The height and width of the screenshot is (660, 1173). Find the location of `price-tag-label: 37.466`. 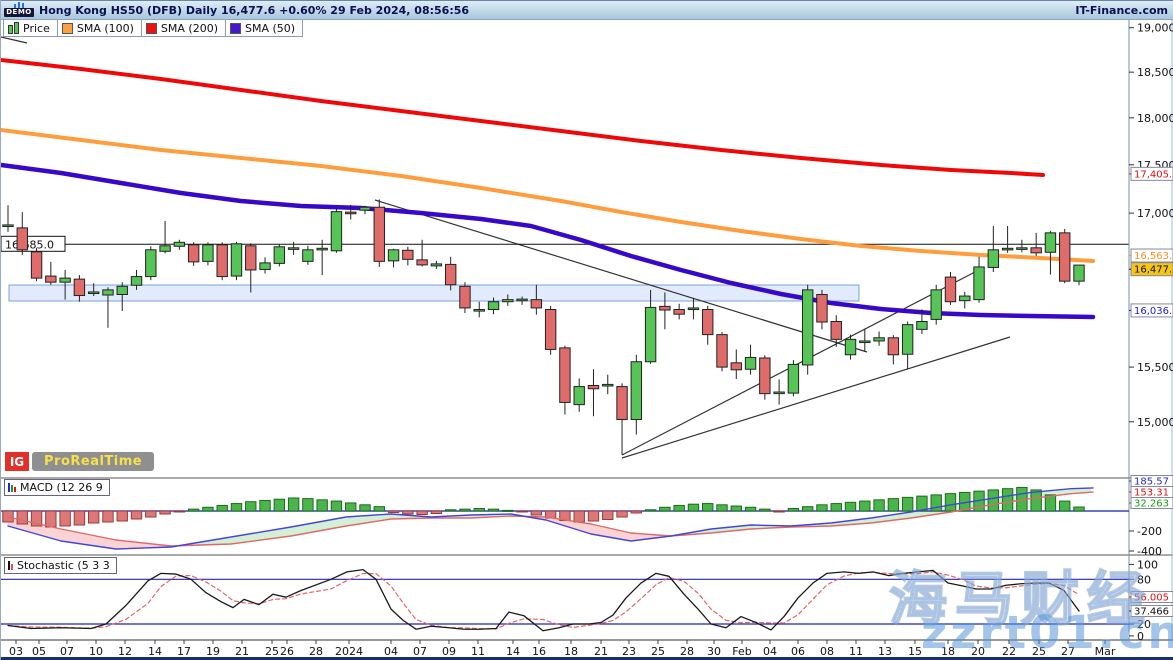

price-tag-label: 37.466 is located at coordinates (1151, 612).